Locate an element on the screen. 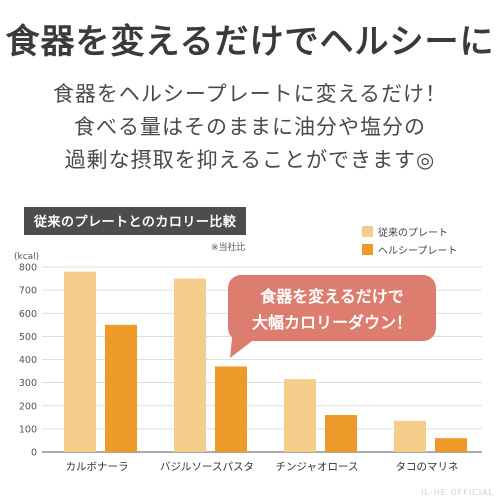 This screenshot has width=500, height=500. x-category-label: カルボナーラ is located at coordinates (97, 467).